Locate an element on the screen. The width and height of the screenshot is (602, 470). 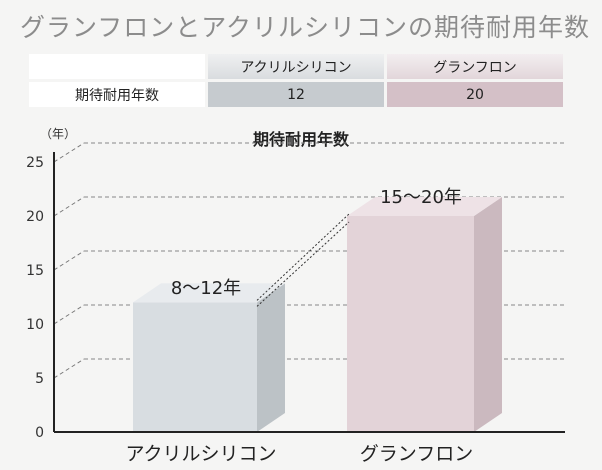
x-category-label: アクリルシリコン is located at coordinates (200, 454).